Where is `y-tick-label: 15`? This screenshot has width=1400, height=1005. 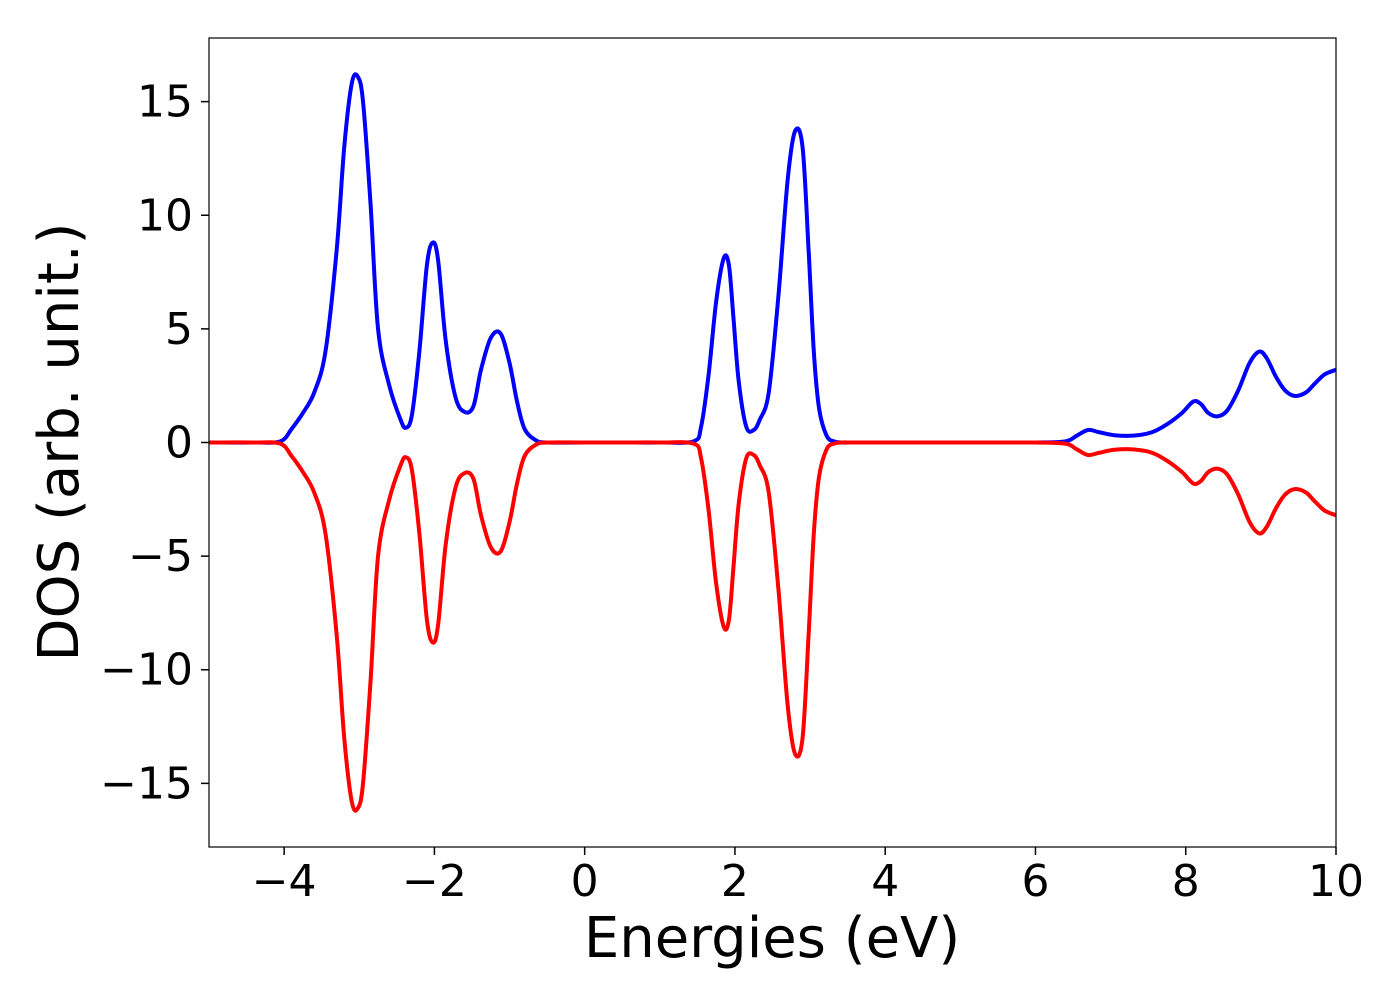
y-tick-label: 15 is located at coordinates (165, 102).